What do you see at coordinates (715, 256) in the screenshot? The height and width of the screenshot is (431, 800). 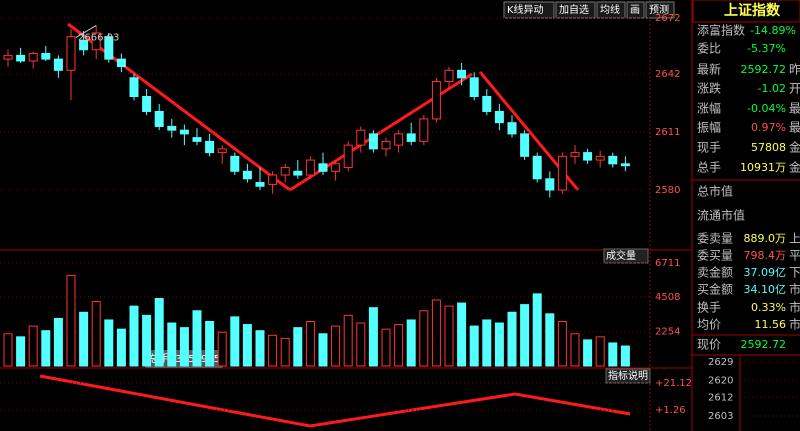 I see `panel-label: 委买量` at bounding box center [715, 256].